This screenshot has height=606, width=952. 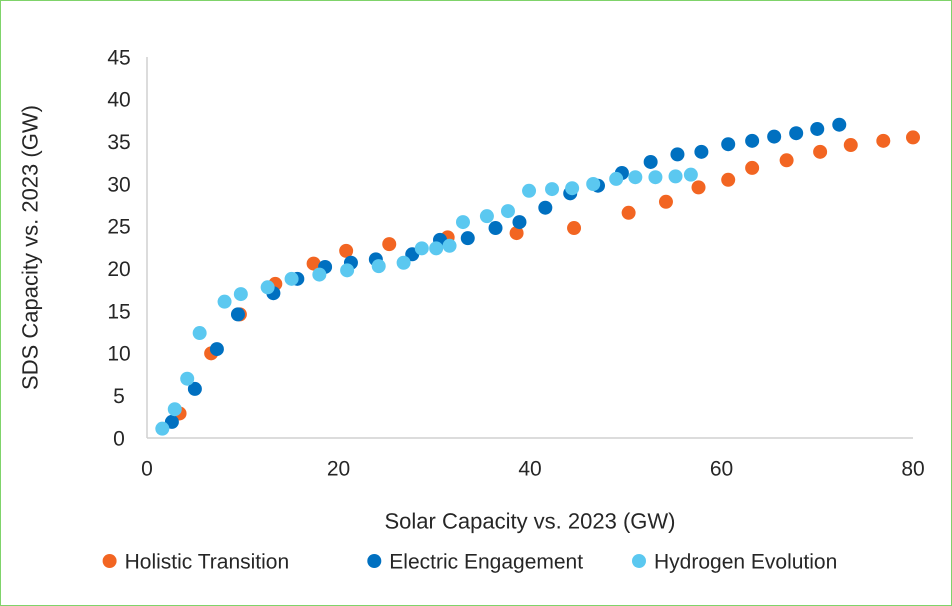 What do you see at coordinates (119, 438) in the screenshot?
I see `y-tick-label: 0` at bounding box center [119, 438].